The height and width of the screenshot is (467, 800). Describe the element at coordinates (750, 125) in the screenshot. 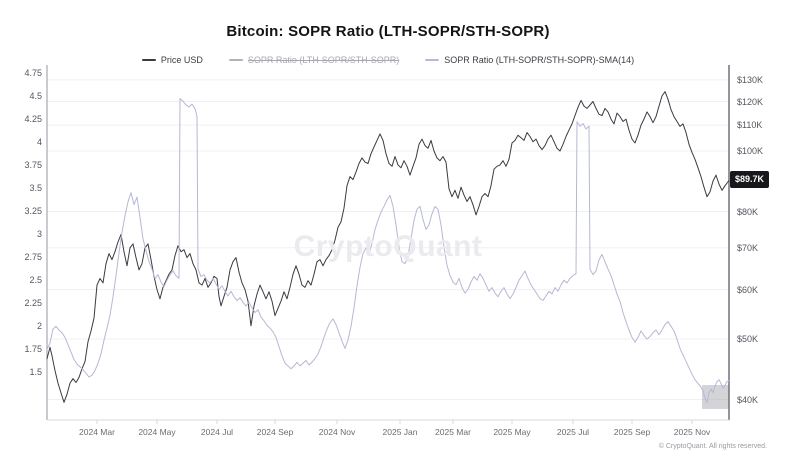

I see `right-axis-tick-label: $110K` at that location.